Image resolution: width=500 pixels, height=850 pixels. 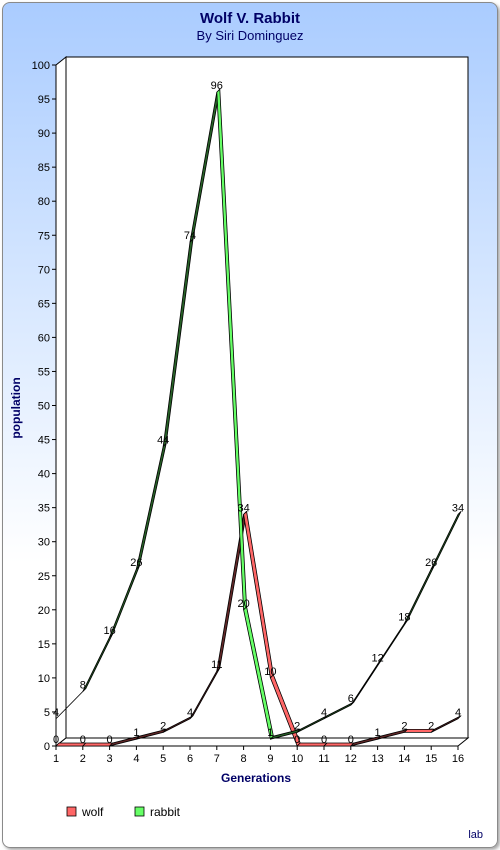 What do you see at coordinates (250, 35) in the screenshot?
I see `chart-subtitle: By Siri Dominguez` at bounding box center [250, 35].